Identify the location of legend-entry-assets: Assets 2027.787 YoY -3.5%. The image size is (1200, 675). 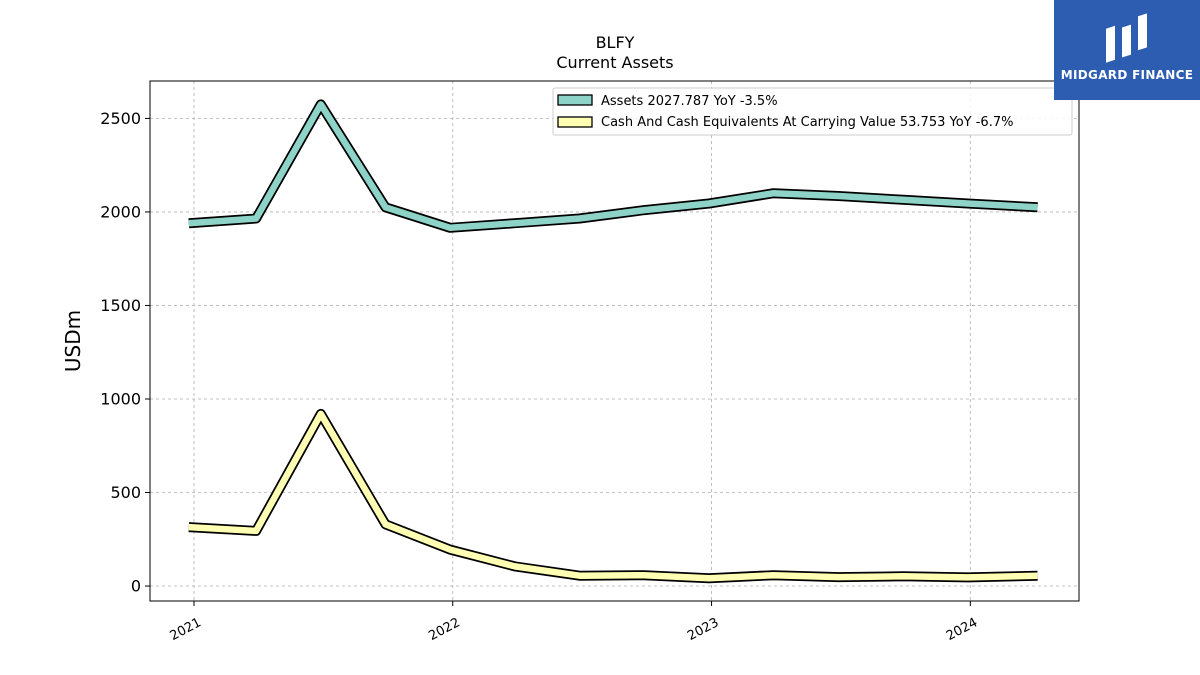
(689, 101).